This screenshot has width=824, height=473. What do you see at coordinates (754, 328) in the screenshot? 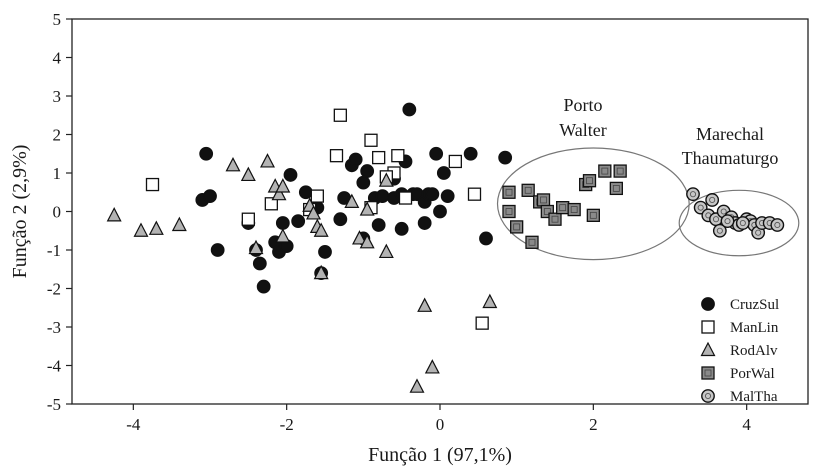
I see `legend-label: ManLin` at bounding box center [754, 328].